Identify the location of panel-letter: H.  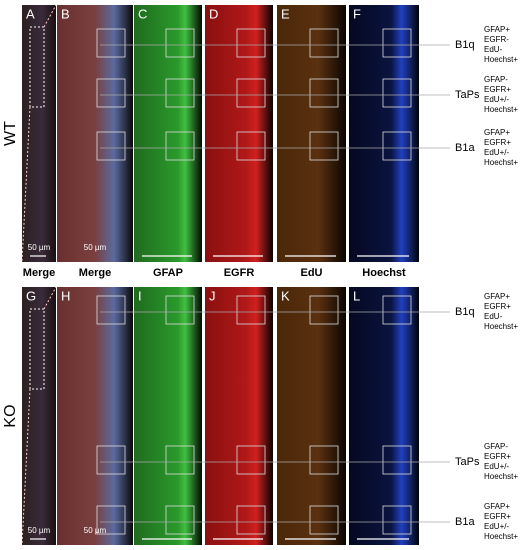
(65, 295).